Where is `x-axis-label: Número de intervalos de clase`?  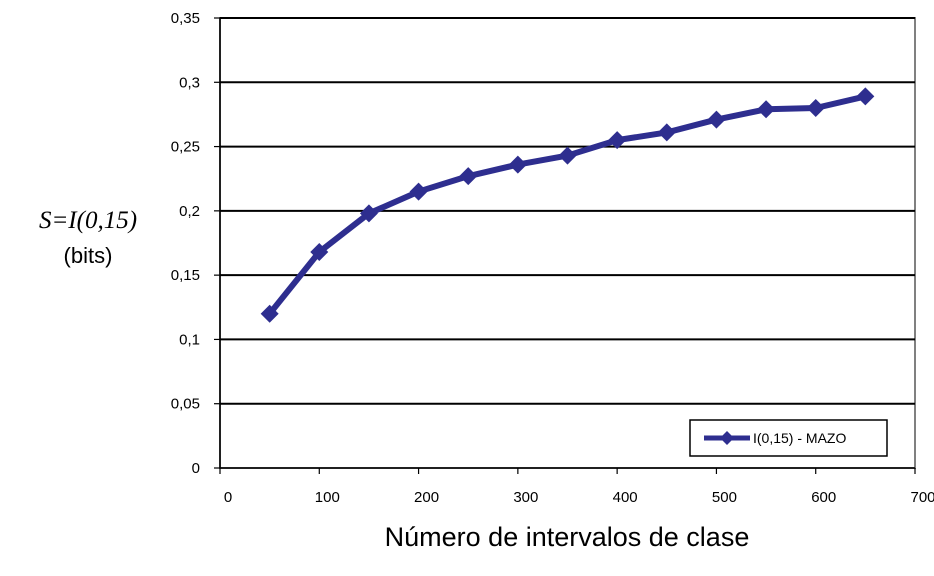 x-axis-label: Número de intervalos de clase is located at coordinates (567, 537).